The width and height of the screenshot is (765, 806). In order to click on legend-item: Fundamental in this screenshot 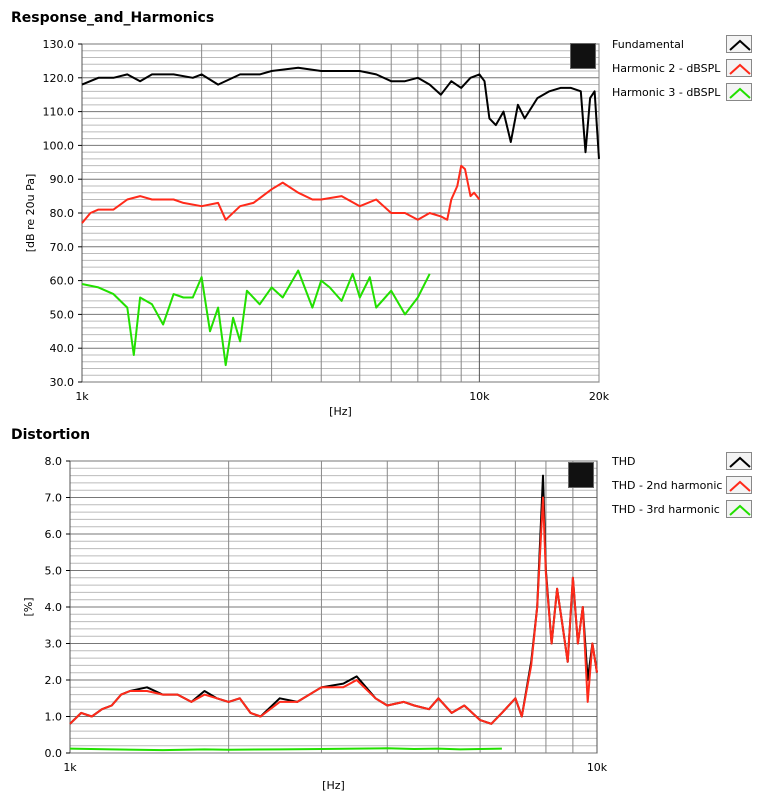, I will do `click(687, 45)`.